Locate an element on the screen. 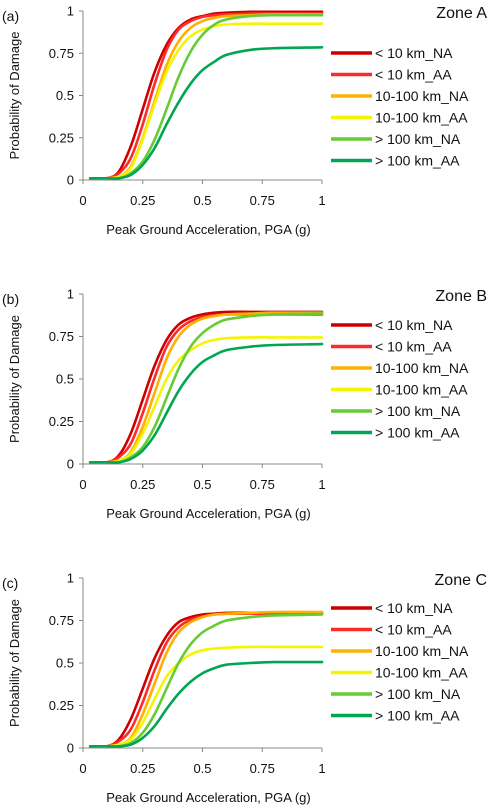 Image resolution: width=498 pixels, height=811 pixels. chart-title: Zone A is located at coordinates (461, 13).